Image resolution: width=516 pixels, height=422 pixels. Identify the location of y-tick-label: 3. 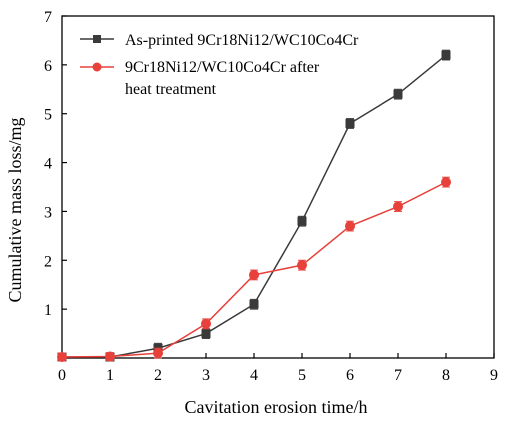
(48, 212).